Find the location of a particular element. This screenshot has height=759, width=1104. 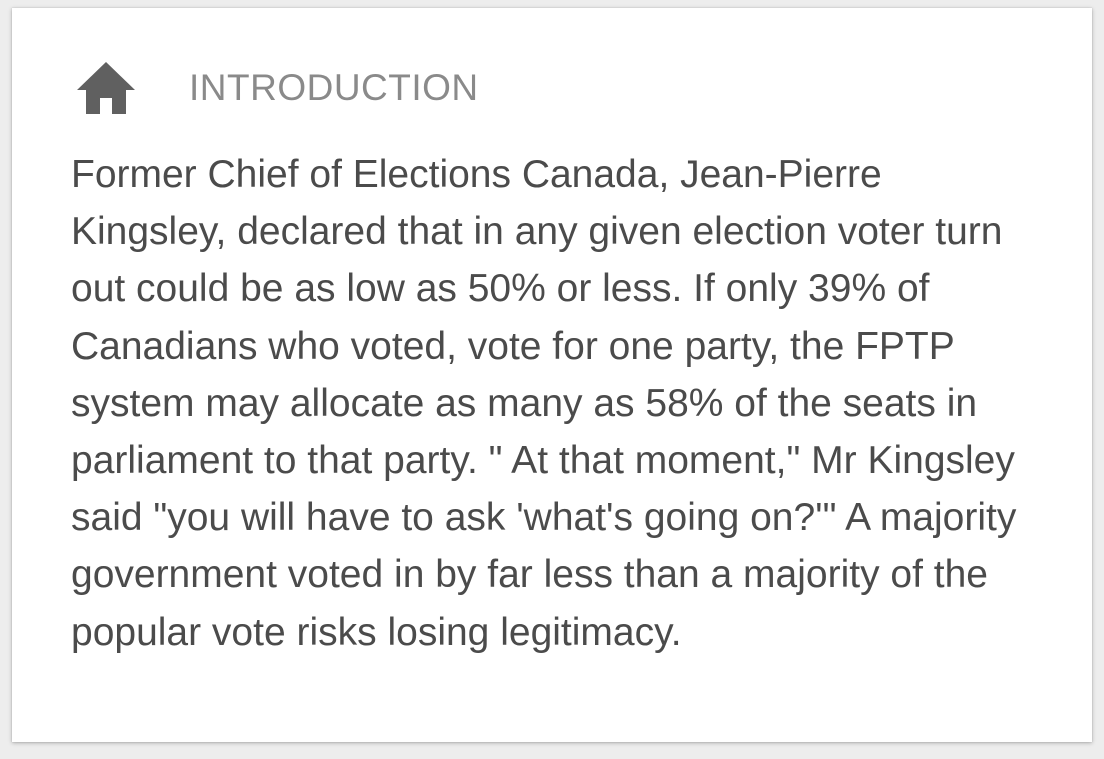

section-header: INTRODUCTION is located at coordinates (277, 88).